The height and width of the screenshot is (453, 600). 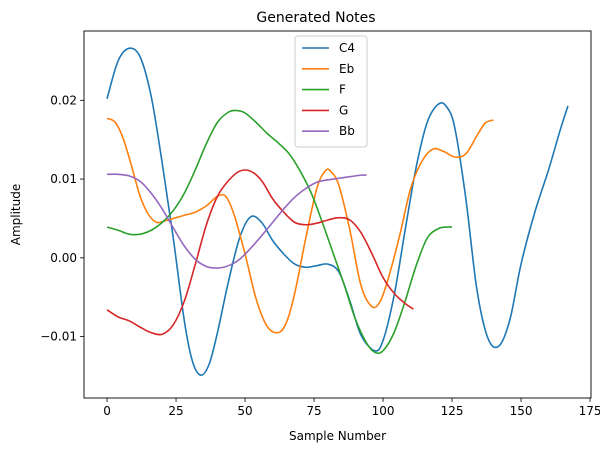 What do you see at coordinates (347, 131) in the screenshot?
I see `legend-label-bb: Bb` at bounding box center [347, 131].